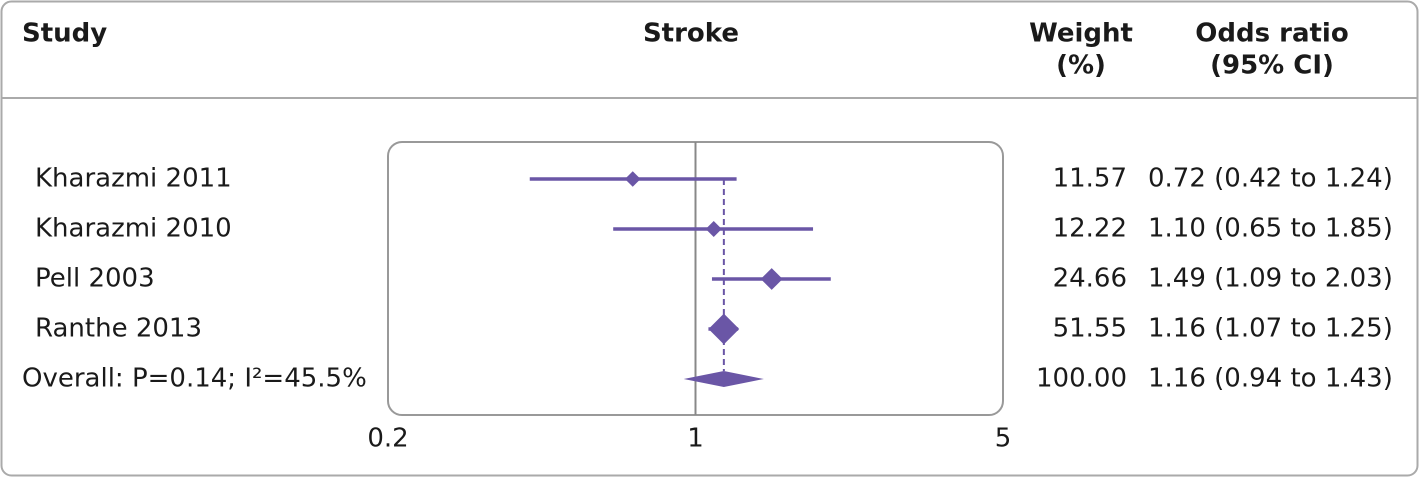 The image size is (1419, 477). What do you see at coordinates (695, 439) in the screenshot?
I see `x-tick-label: 1` at bounding box center [695, 439].